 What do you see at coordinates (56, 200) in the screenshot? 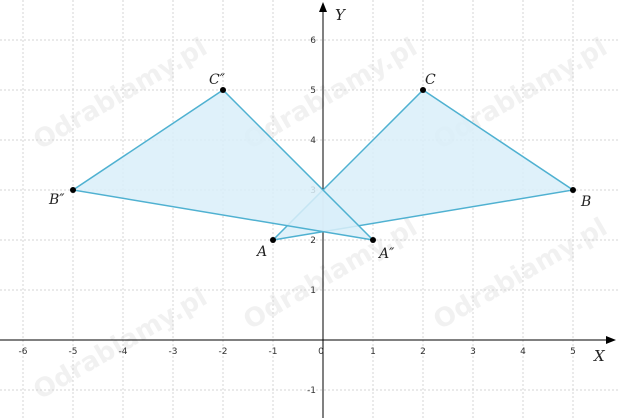
I see `vertex-label: B″` at bounding box center [56, 200].